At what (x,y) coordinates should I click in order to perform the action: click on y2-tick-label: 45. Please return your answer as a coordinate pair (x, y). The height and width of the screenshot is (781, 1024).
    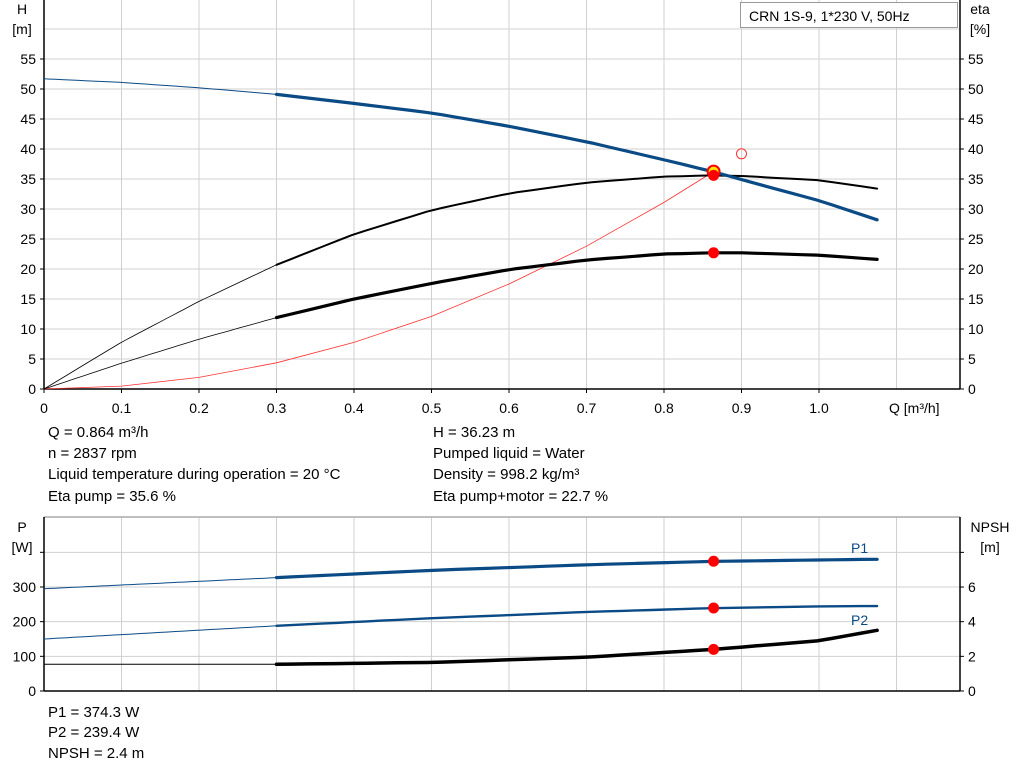
    Looking at the image, I should click on (976, 119).